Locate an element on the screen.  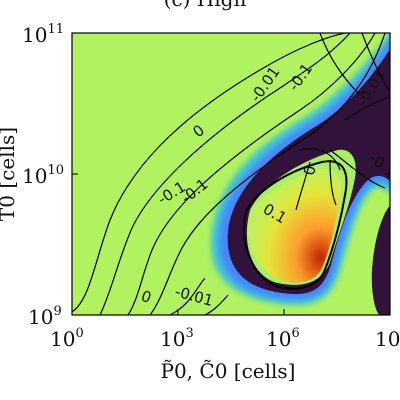
y-tick-label: 1010 is located at coordinates (43, 175).